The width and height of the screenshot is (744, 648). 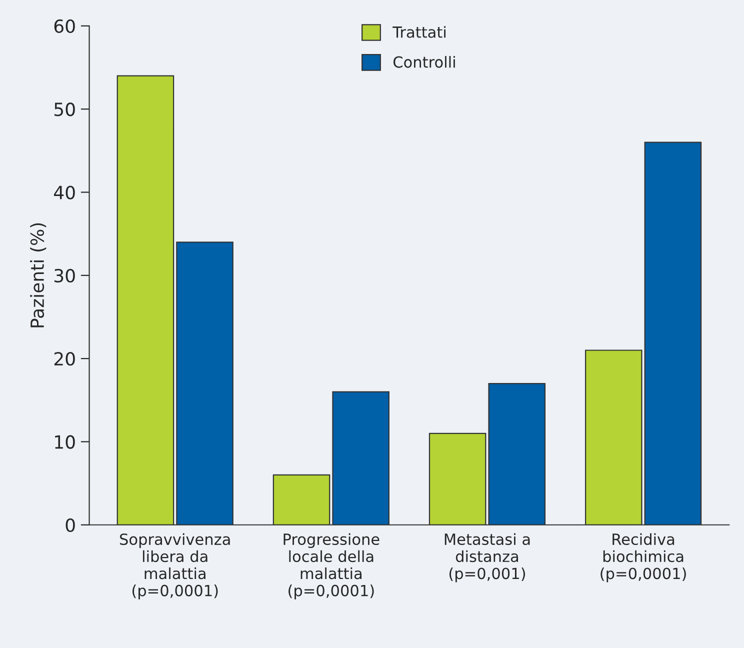 I want to click on y-tick-label: 0, so click(x=70, y=525).